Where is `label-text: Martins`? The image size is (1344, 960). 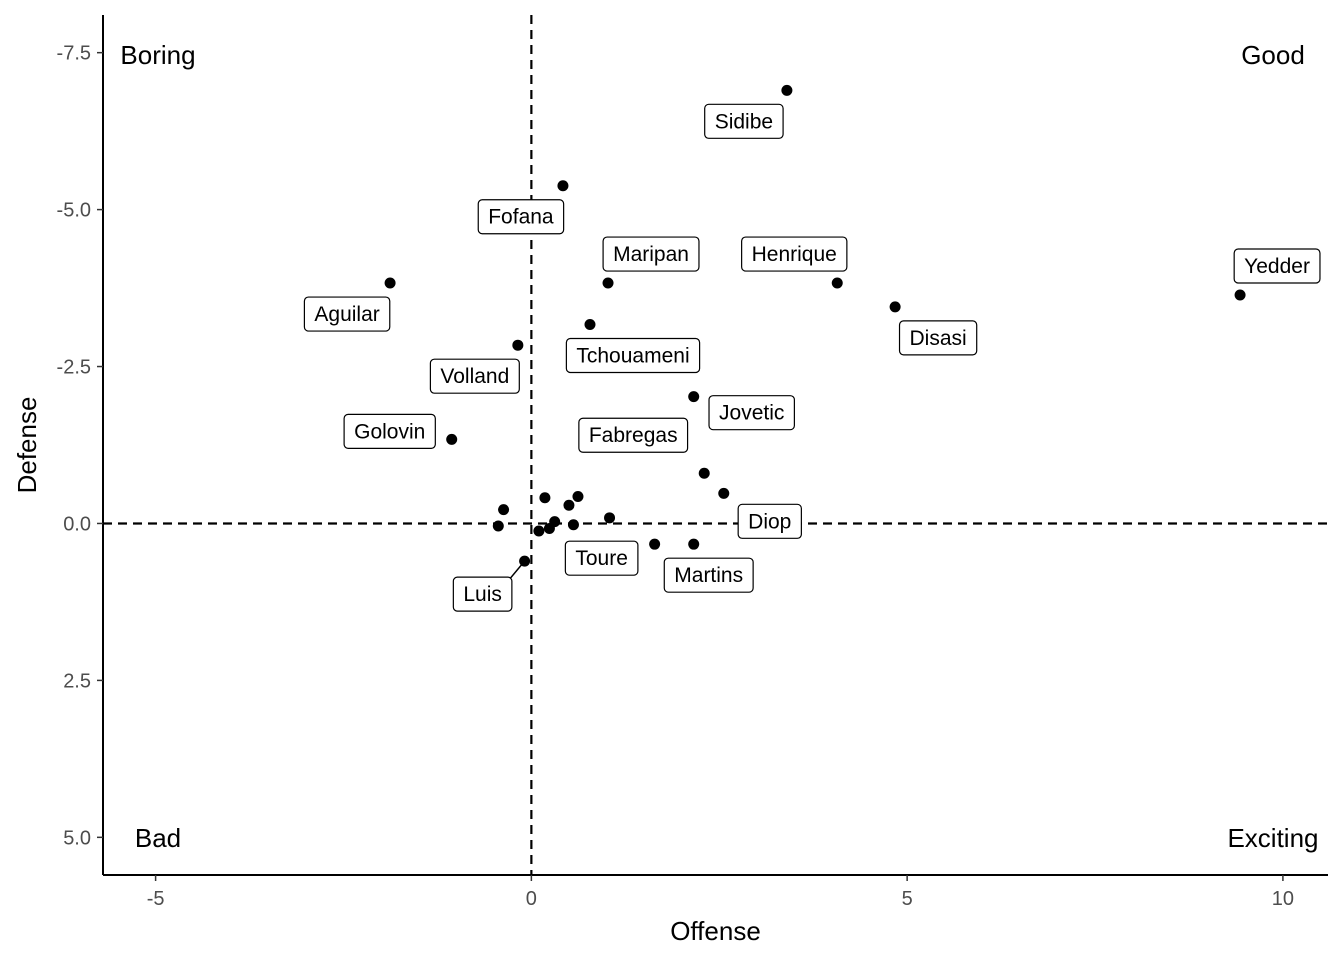 label-text: Martins is located at coordinates (708, 575).